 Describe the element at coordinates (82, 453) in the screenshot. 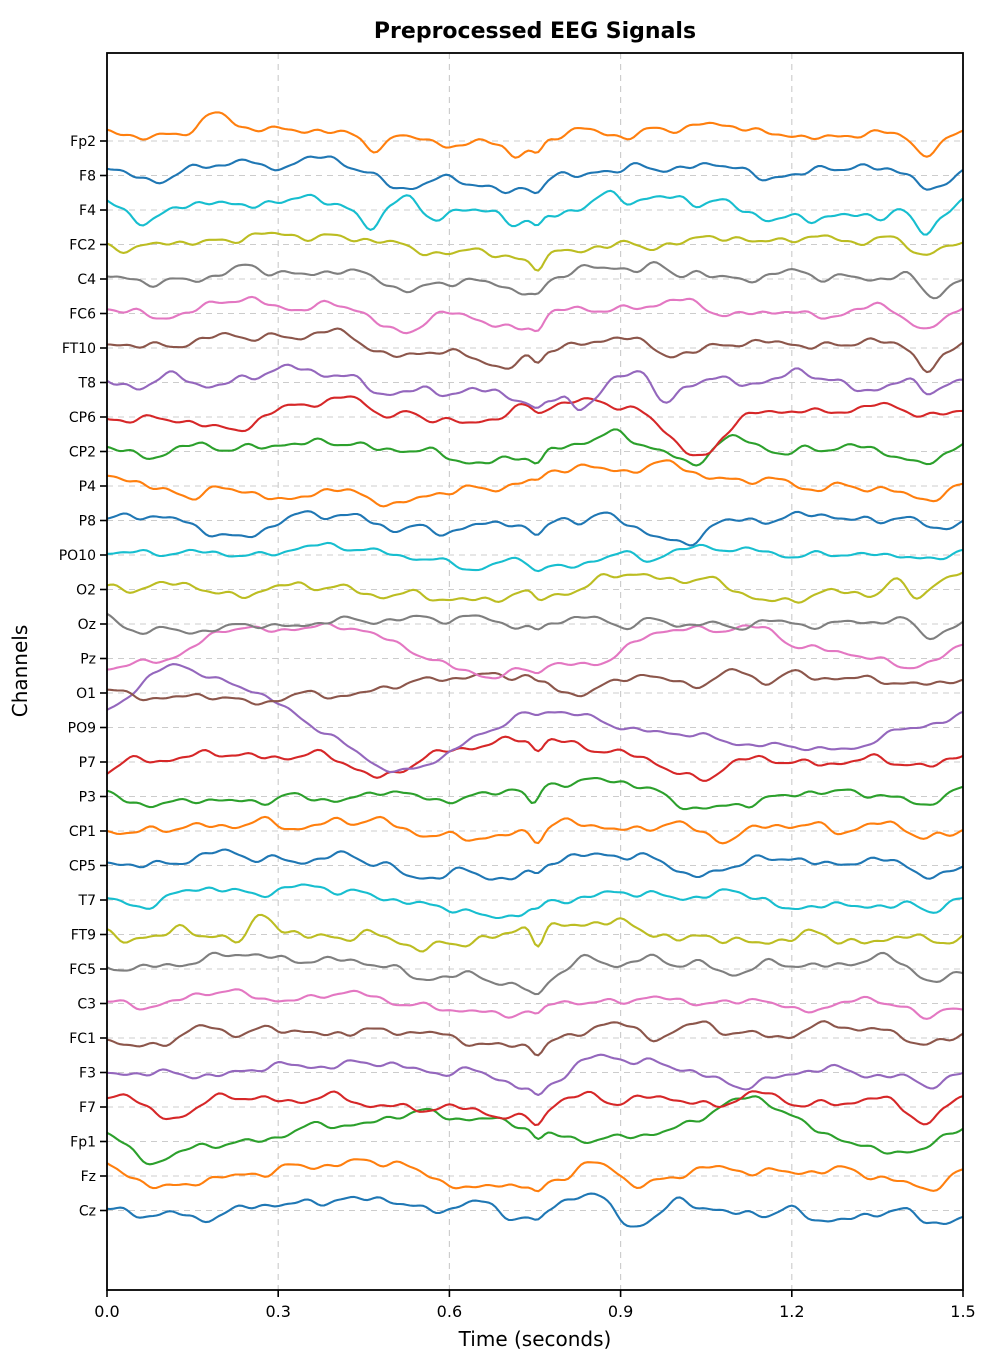

I see `channel-label-CP2: CP2` at that location.